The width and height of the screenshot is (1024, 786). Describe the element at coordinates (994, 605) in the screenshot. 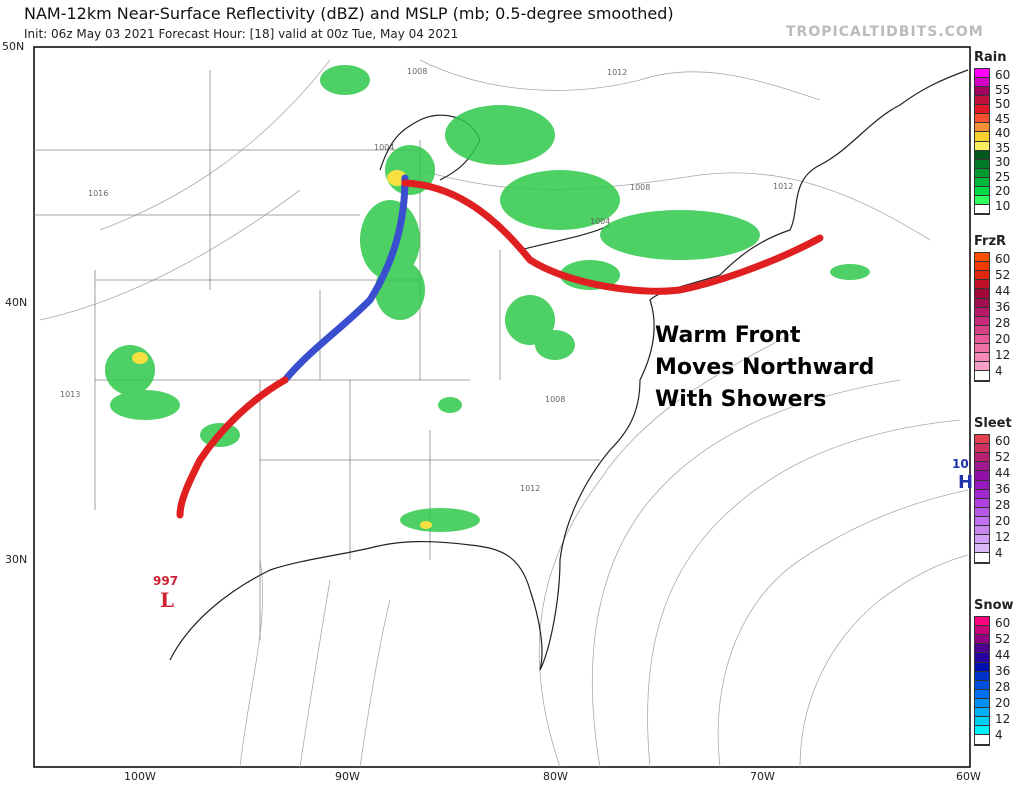

I see `legend-title: Snow` at that location.